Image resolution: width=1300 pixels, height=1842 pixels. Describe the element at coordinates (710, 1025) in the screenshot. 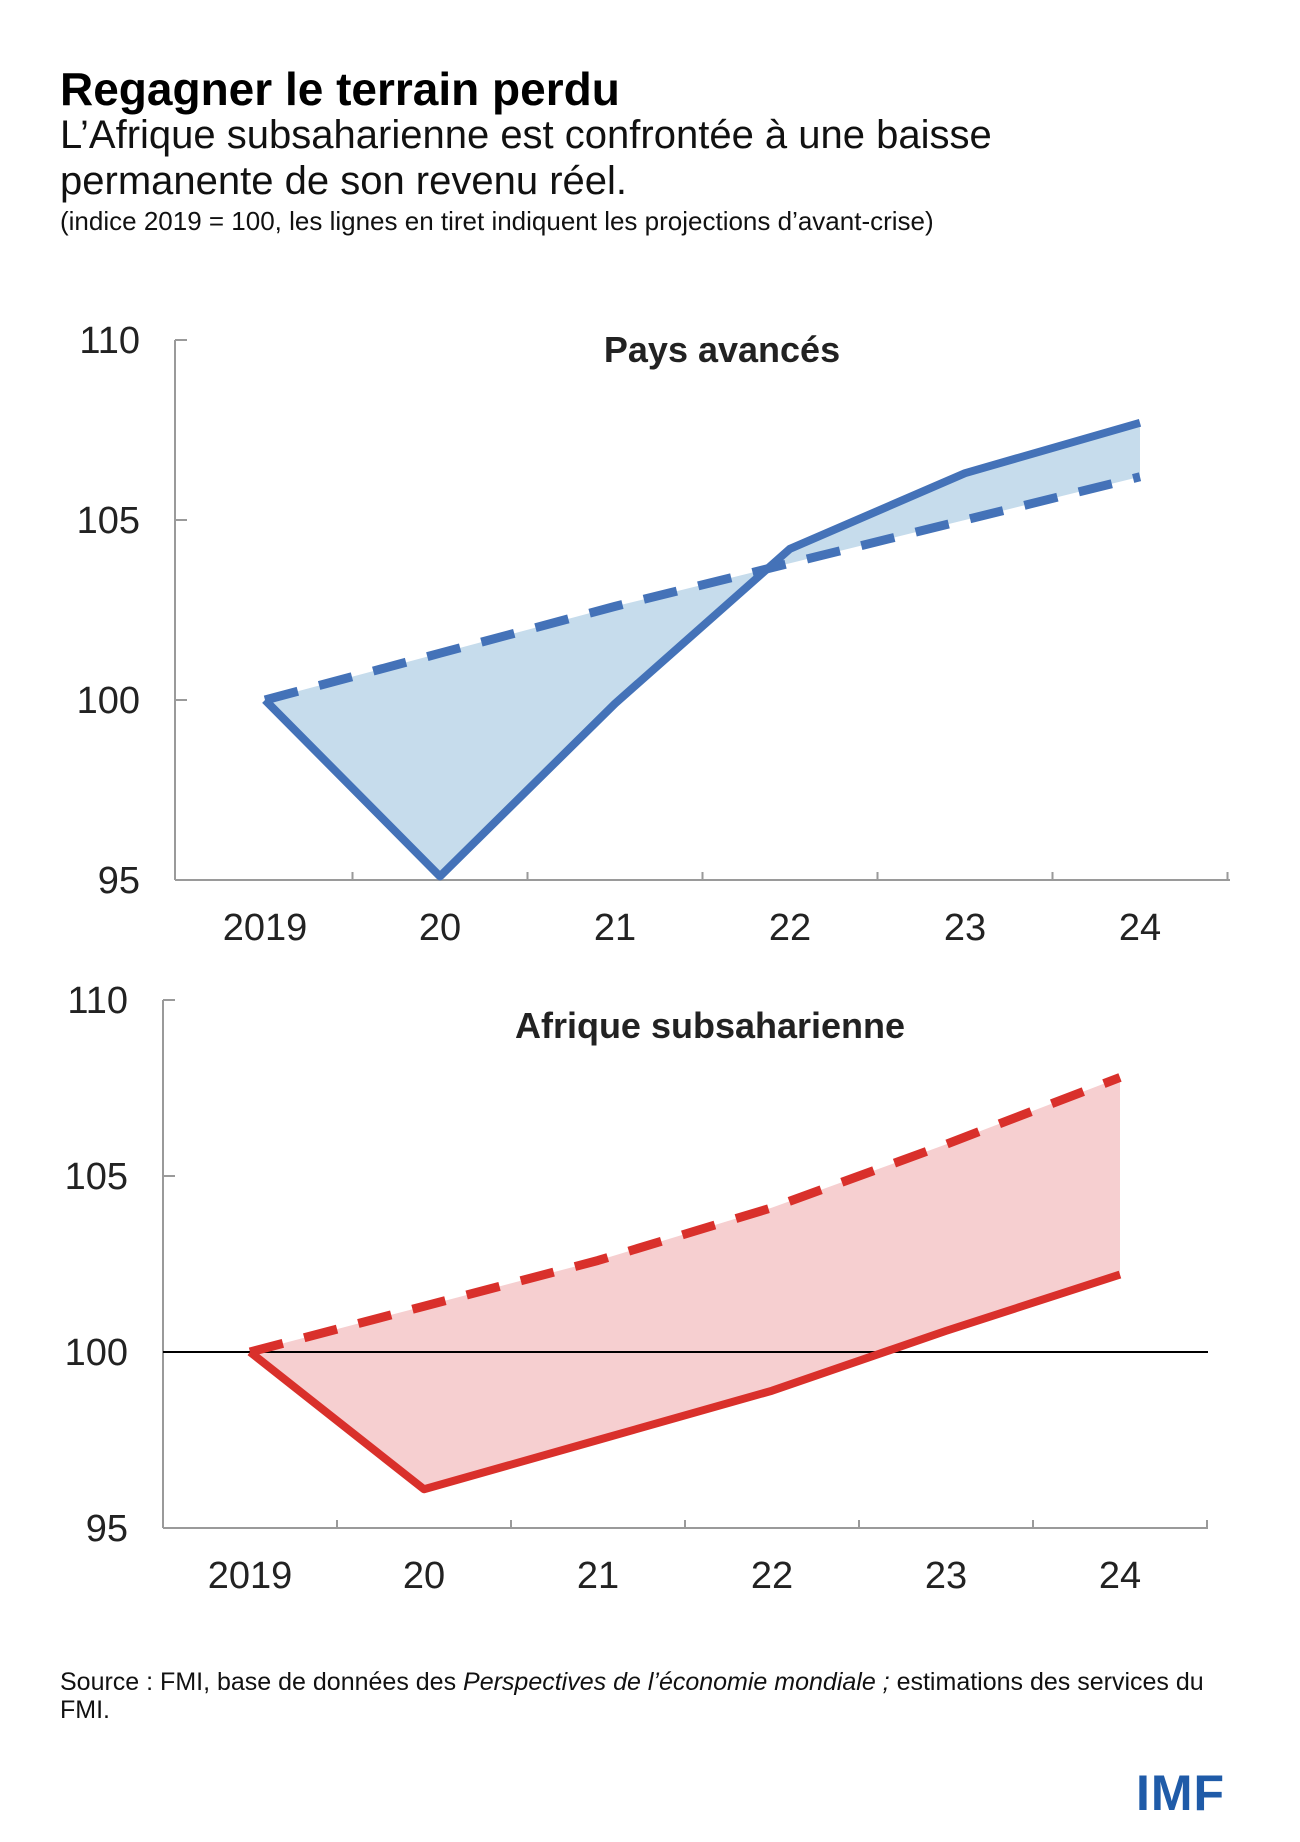

I see `panel-title: Afrique subsaharienne` at that location.